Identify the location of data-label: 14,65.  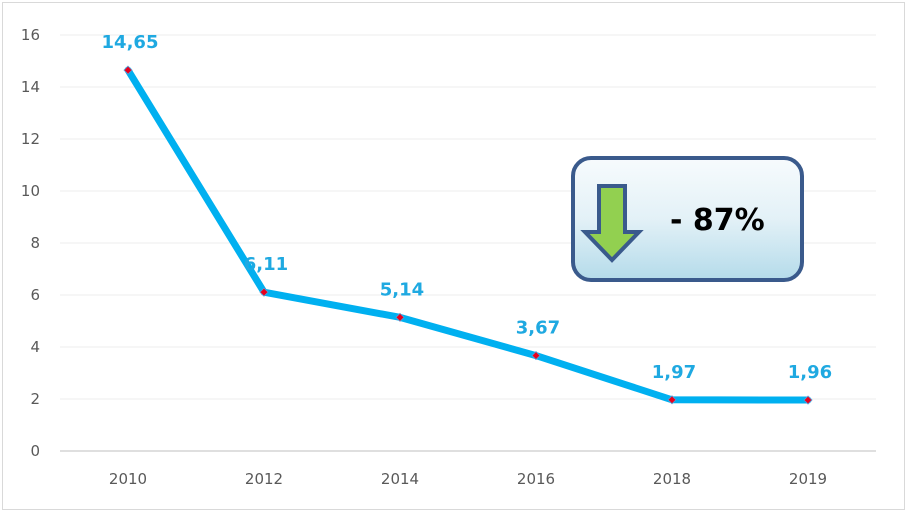
(130, 42).